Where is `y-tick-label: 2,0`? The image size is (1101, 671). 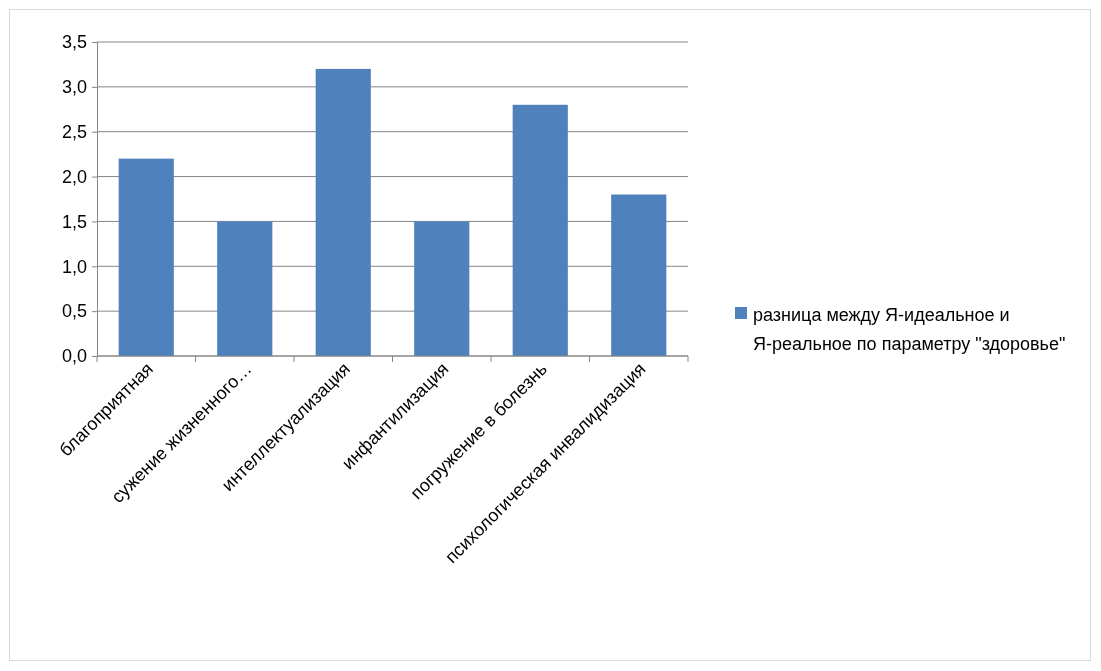 y-tick-label: 2,0 is located at coordinates (74, 176).